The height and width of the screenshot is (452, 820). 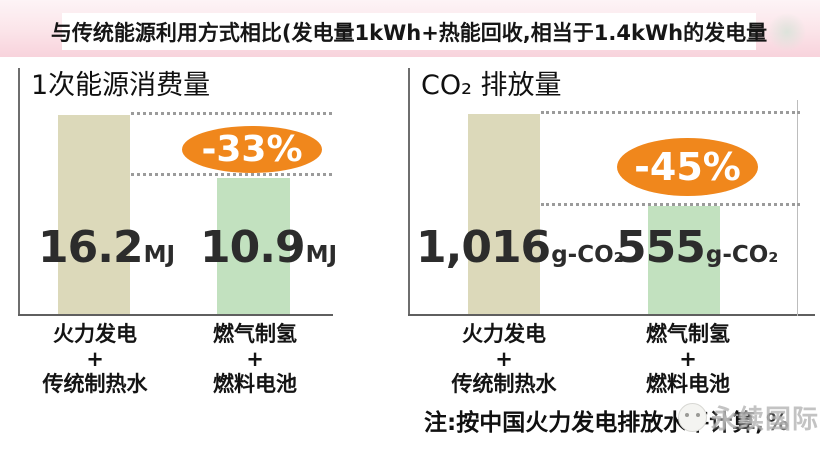 What do you see at coordinates (491, 85) in the screenshot?
I see `panel-title-co2: CO₂ 排放量` at bounding box center [491, 85].